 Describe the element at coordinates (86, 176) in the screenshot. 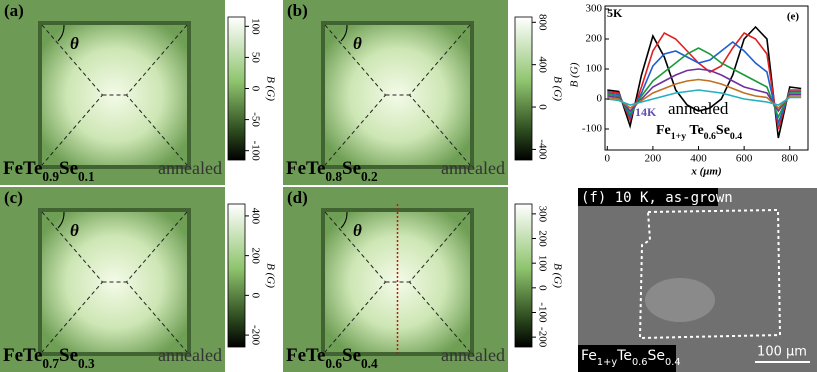

I see `formula-part: 0.1` at that location.